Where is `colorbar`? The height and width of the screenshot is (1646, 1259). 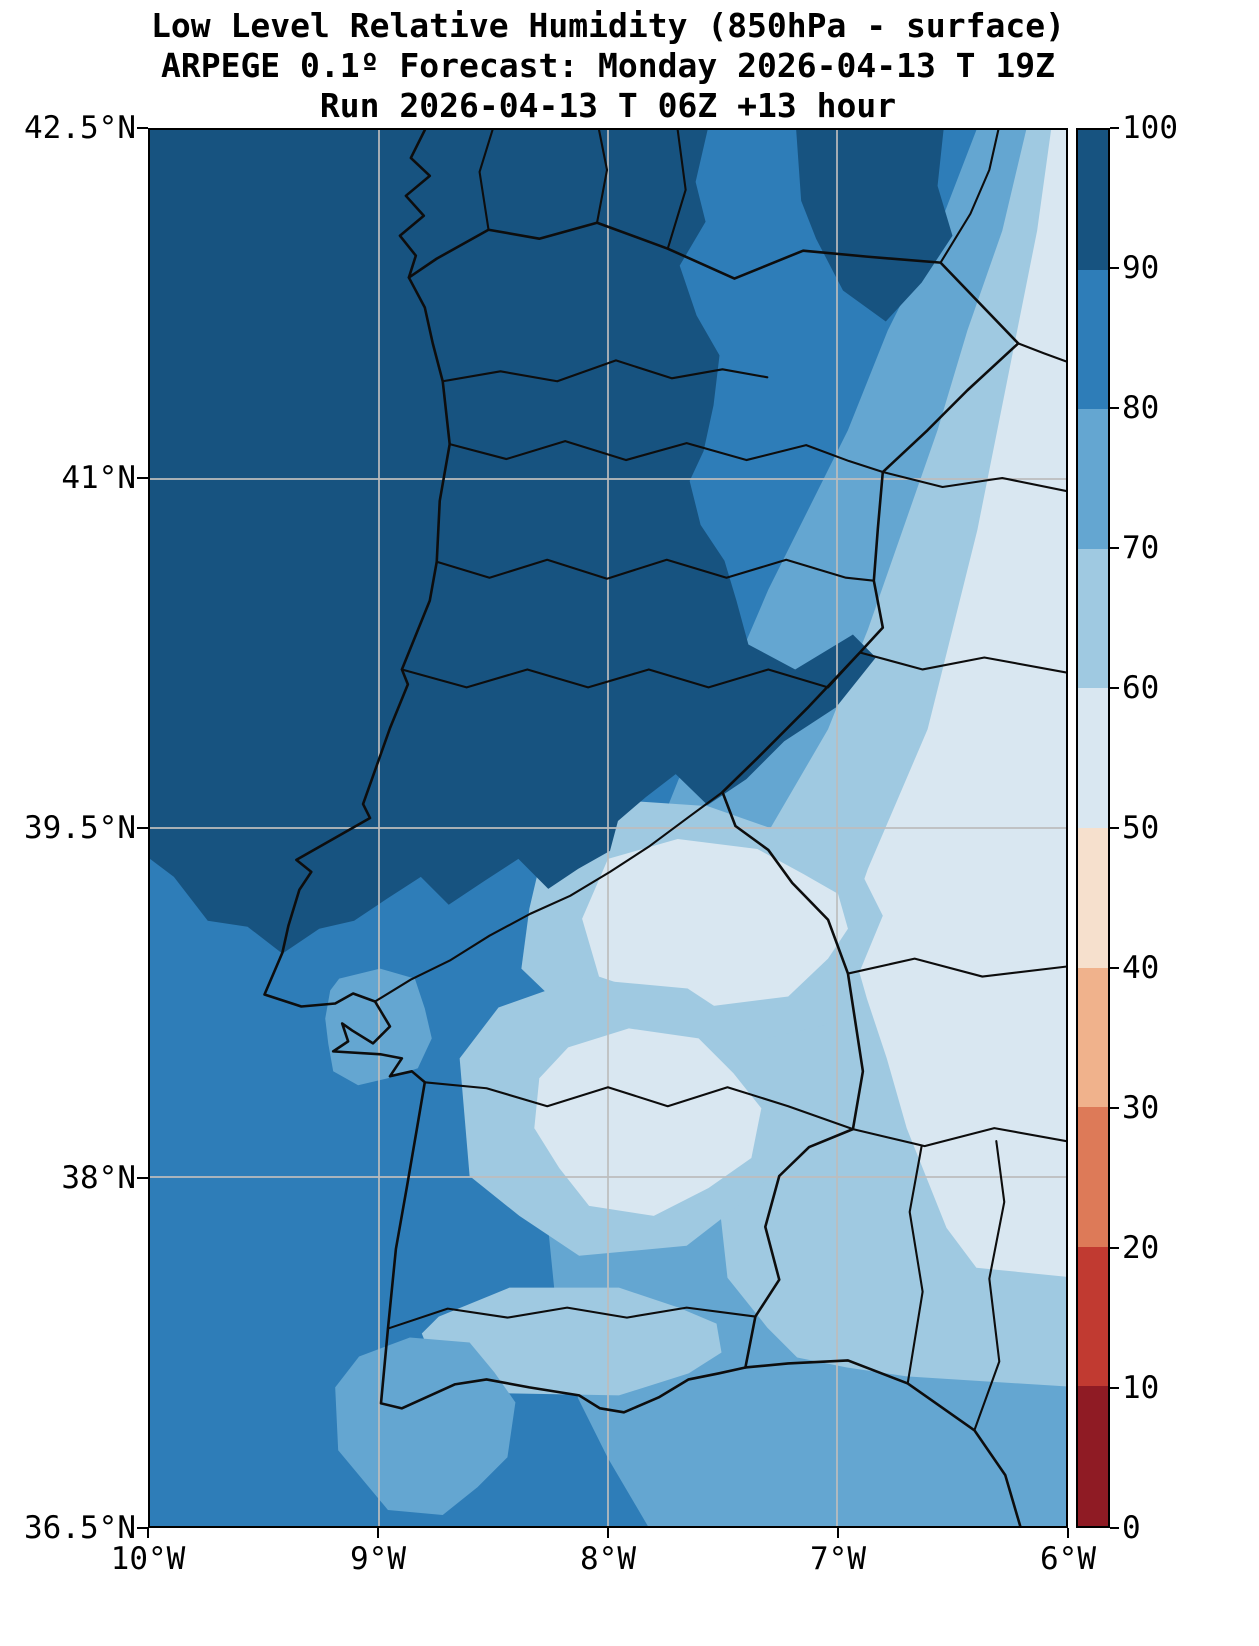 colorbar is located at coordinates (1093, 828).